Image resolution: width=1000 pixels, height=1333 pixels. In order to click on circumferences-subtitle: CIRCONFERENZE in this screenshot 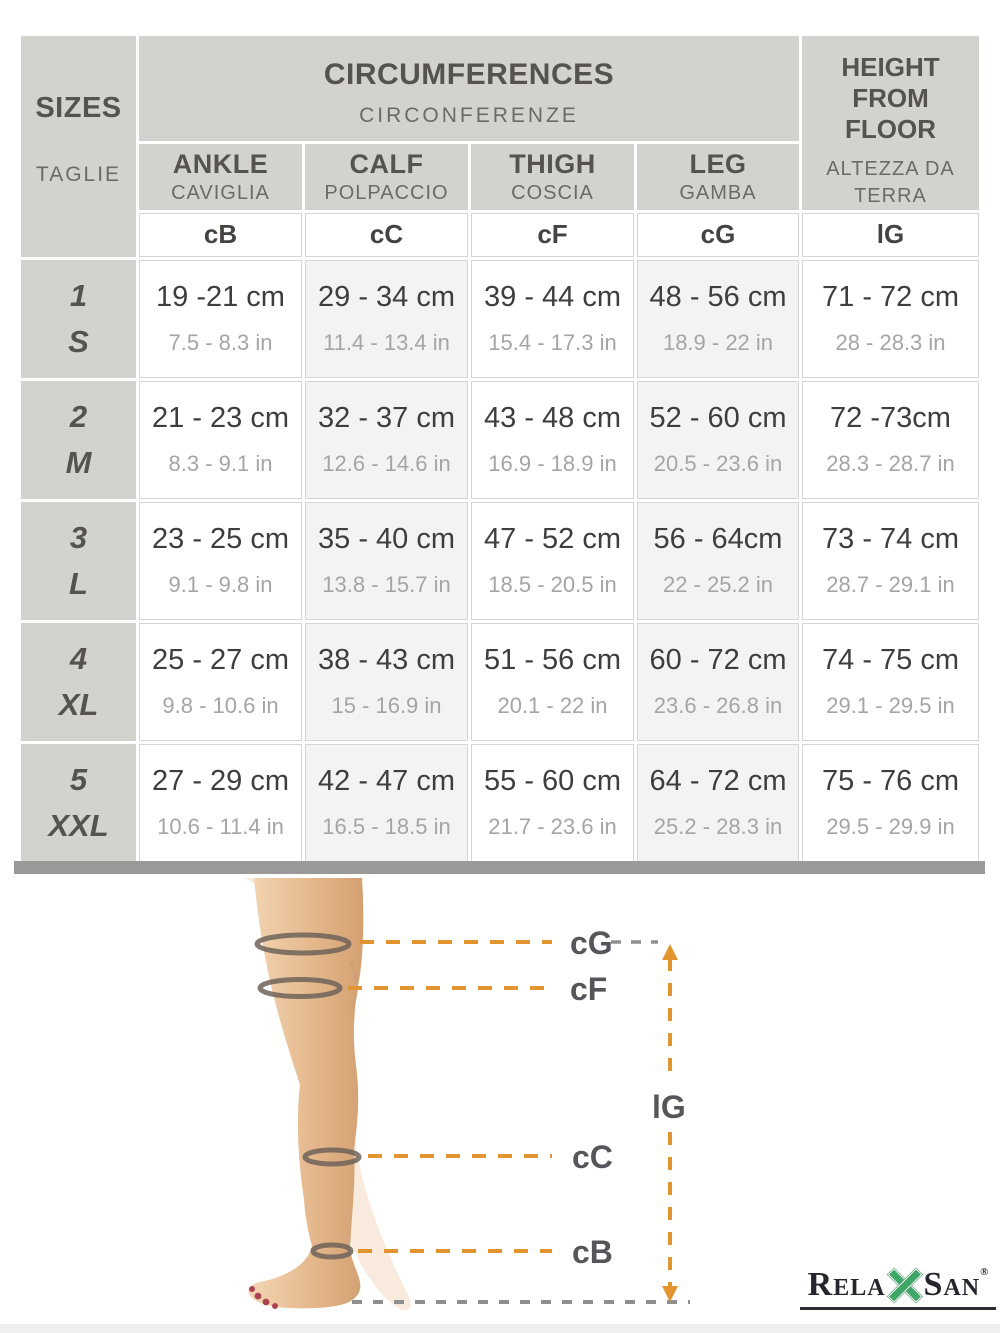, I will do `click(469, 115)`.